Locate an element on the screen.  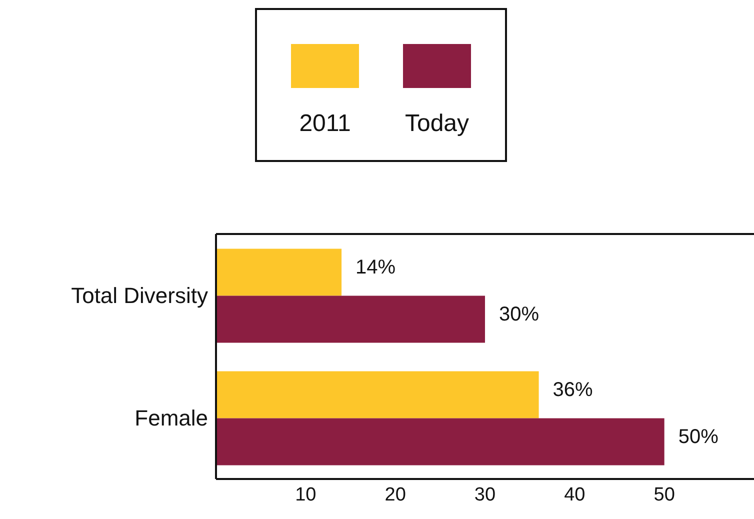
y-tick-label: Female is located at coordinates (171, 418).